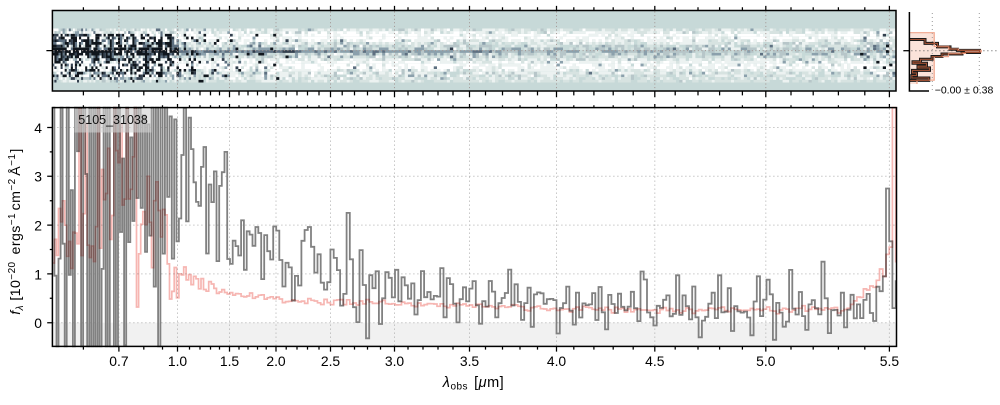 The width and height of the screenshot is (1000, 405). I want to click on svg-text: 2.0, so click(276, 361).